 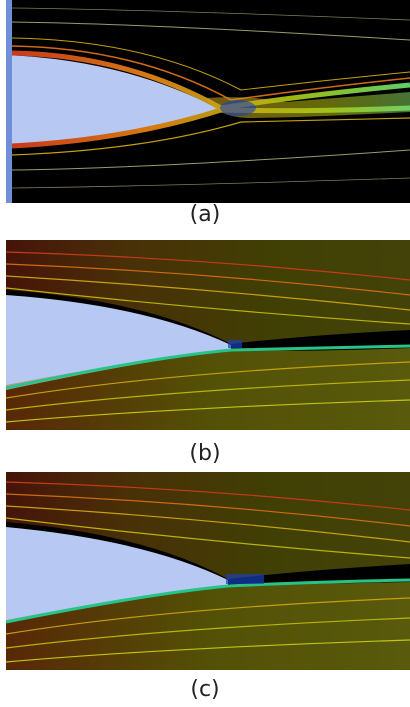 What do you see at coordinates (238, 108) in the screenshot?
I see `wake-vortex` at bounding box center [238, 108].